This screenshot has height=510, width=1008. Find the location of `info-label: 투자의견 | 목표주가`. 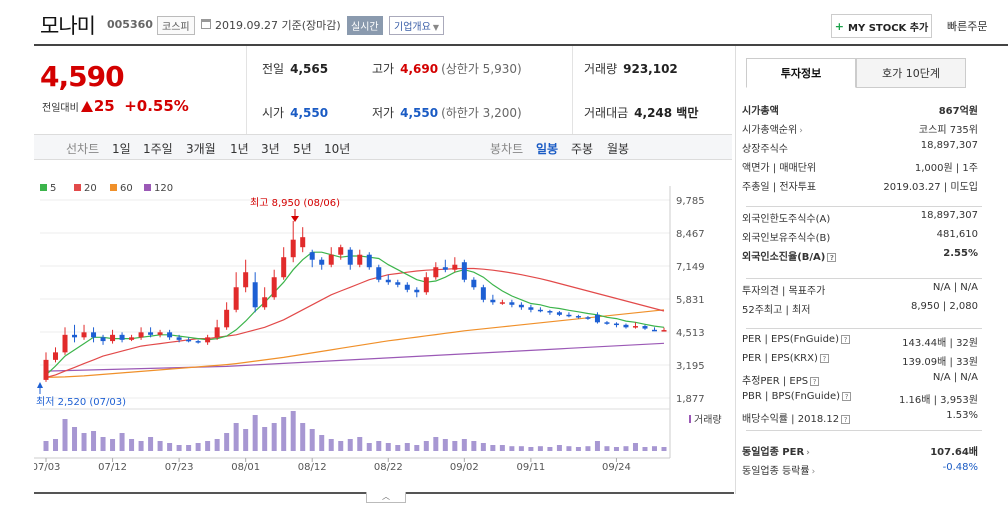

info-label: 투자의견 | 목표주가 is located at coordinates (784, 291).